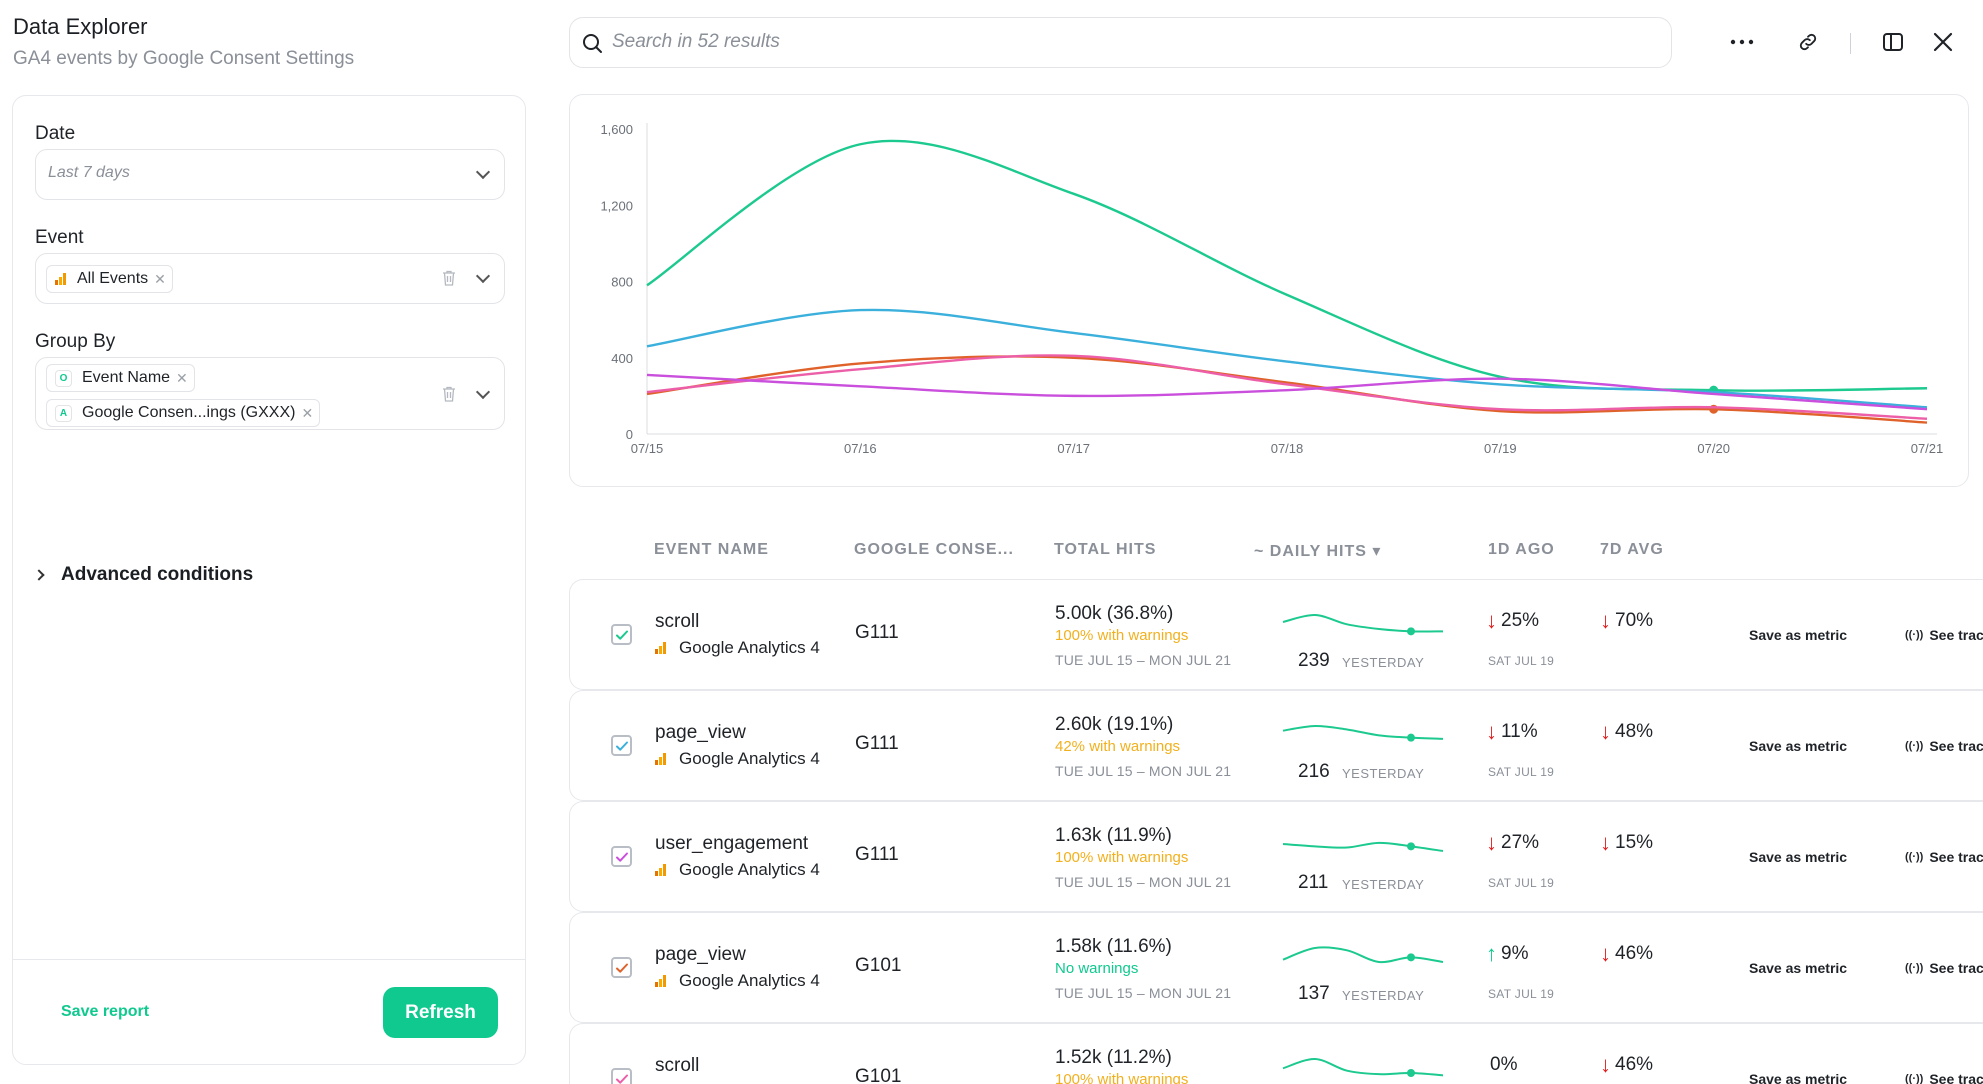 The height and width of the screenshot is (1084, 1983). Describe the element at coordinates (1112, 42) in the screenshot. I see `search-input` at that location.